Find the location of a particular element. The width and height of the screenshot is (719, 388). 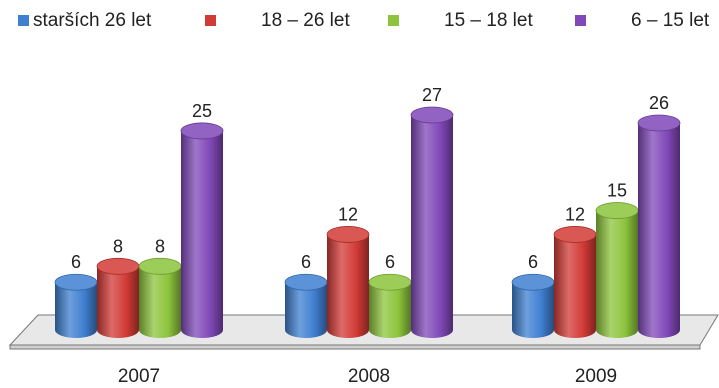

category-label: 2009 is located at coordinates (596, 376).